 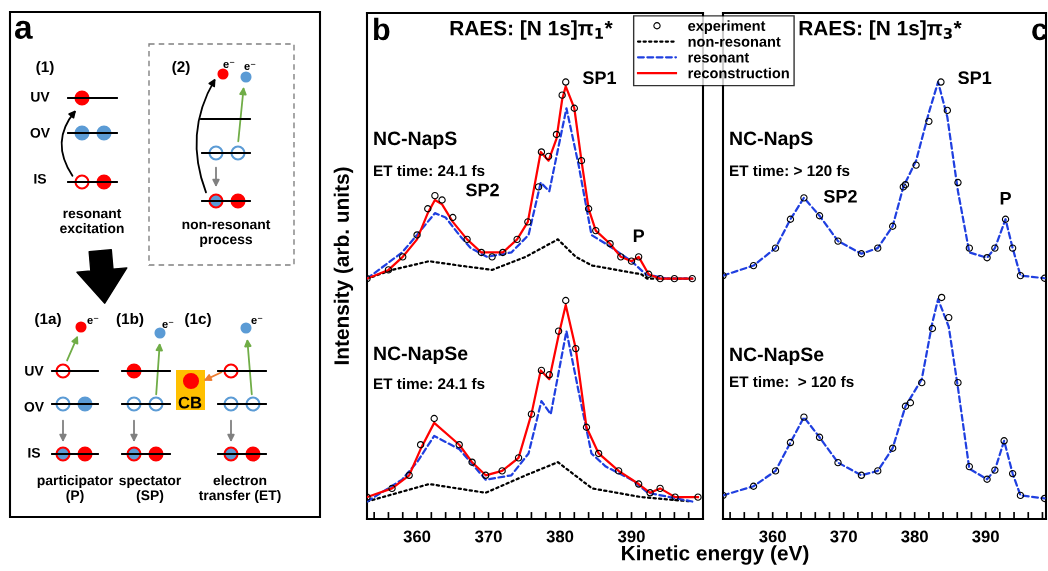 I want to click on legend-label: experiment, so click(x=727, y=27).